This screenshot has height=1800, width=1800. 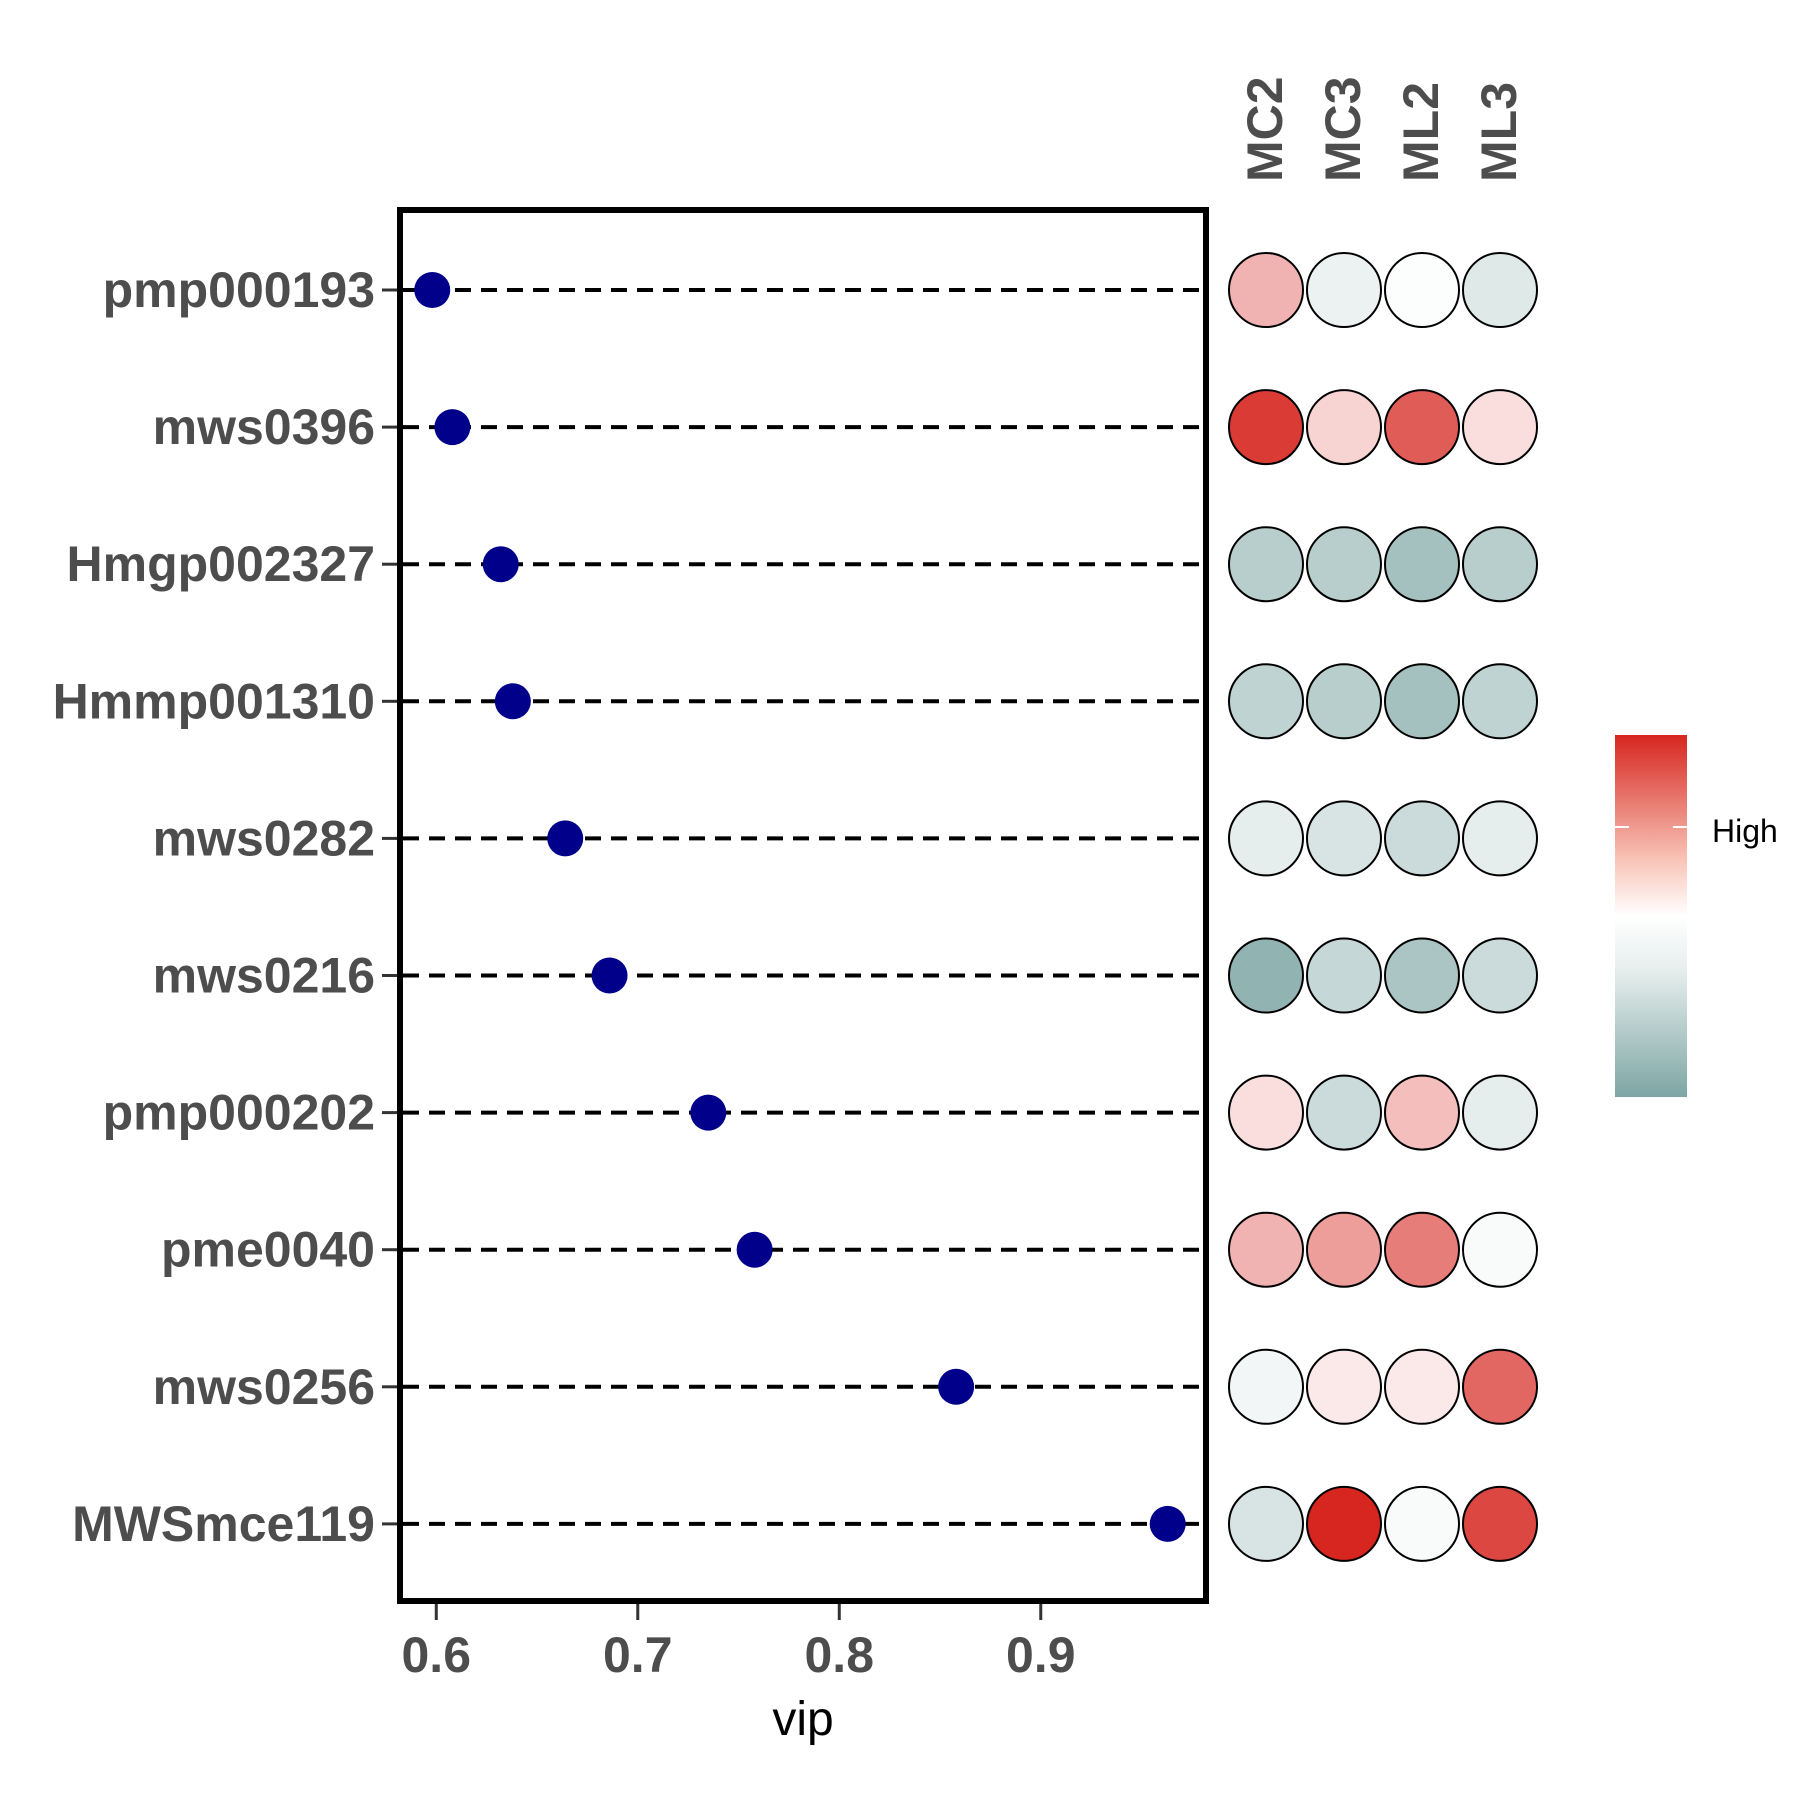 What do you see at coordinates (1265, 129) in the screenshot?
I see `heatmap-column-header: MC2` at bounding box center [1265, 129].